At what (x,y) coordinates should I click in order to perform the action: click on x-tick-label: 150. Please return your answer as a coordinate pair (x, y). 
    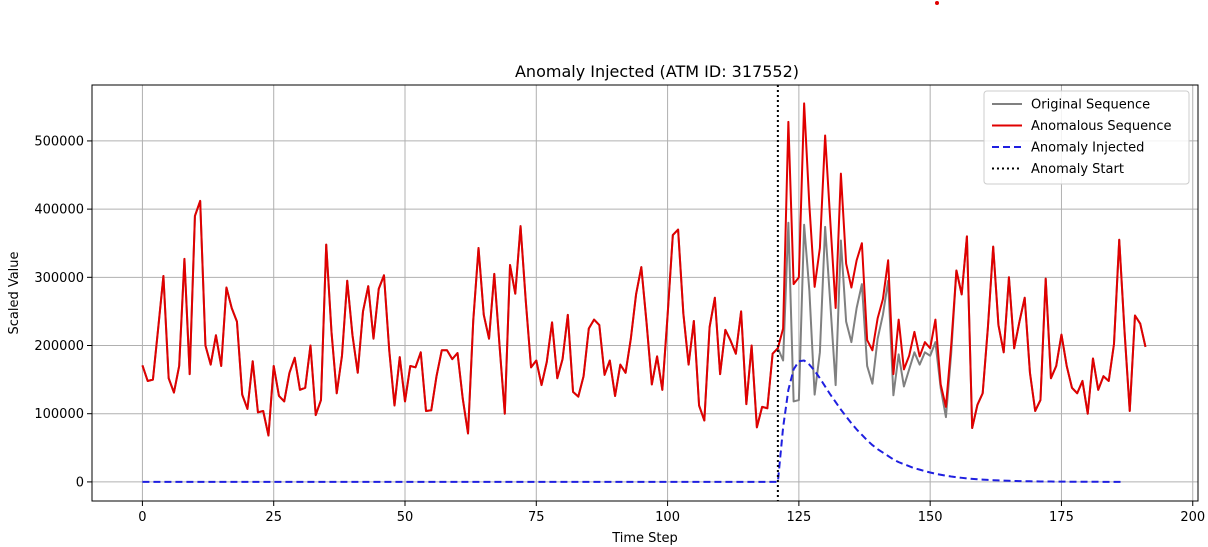
    Looking at the image, I should click on (930, 517).